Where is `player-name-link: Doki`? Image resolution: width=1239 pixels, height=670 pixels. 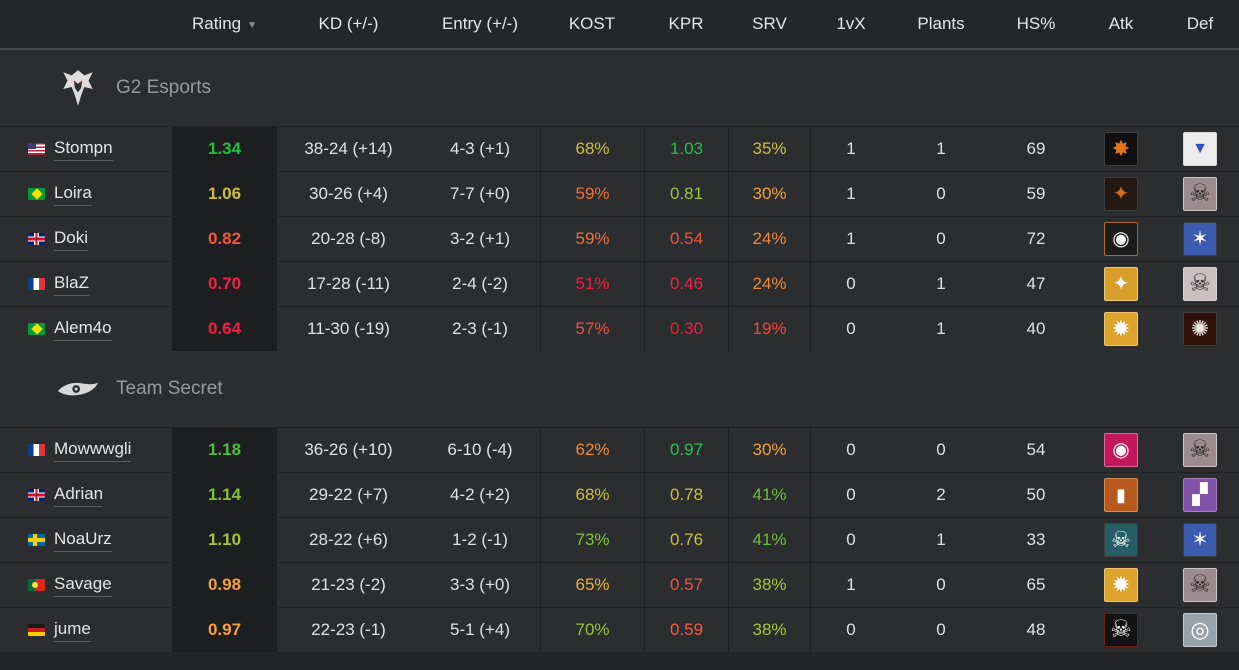 player-name-link: Doki is located at coordinates (71, 239).